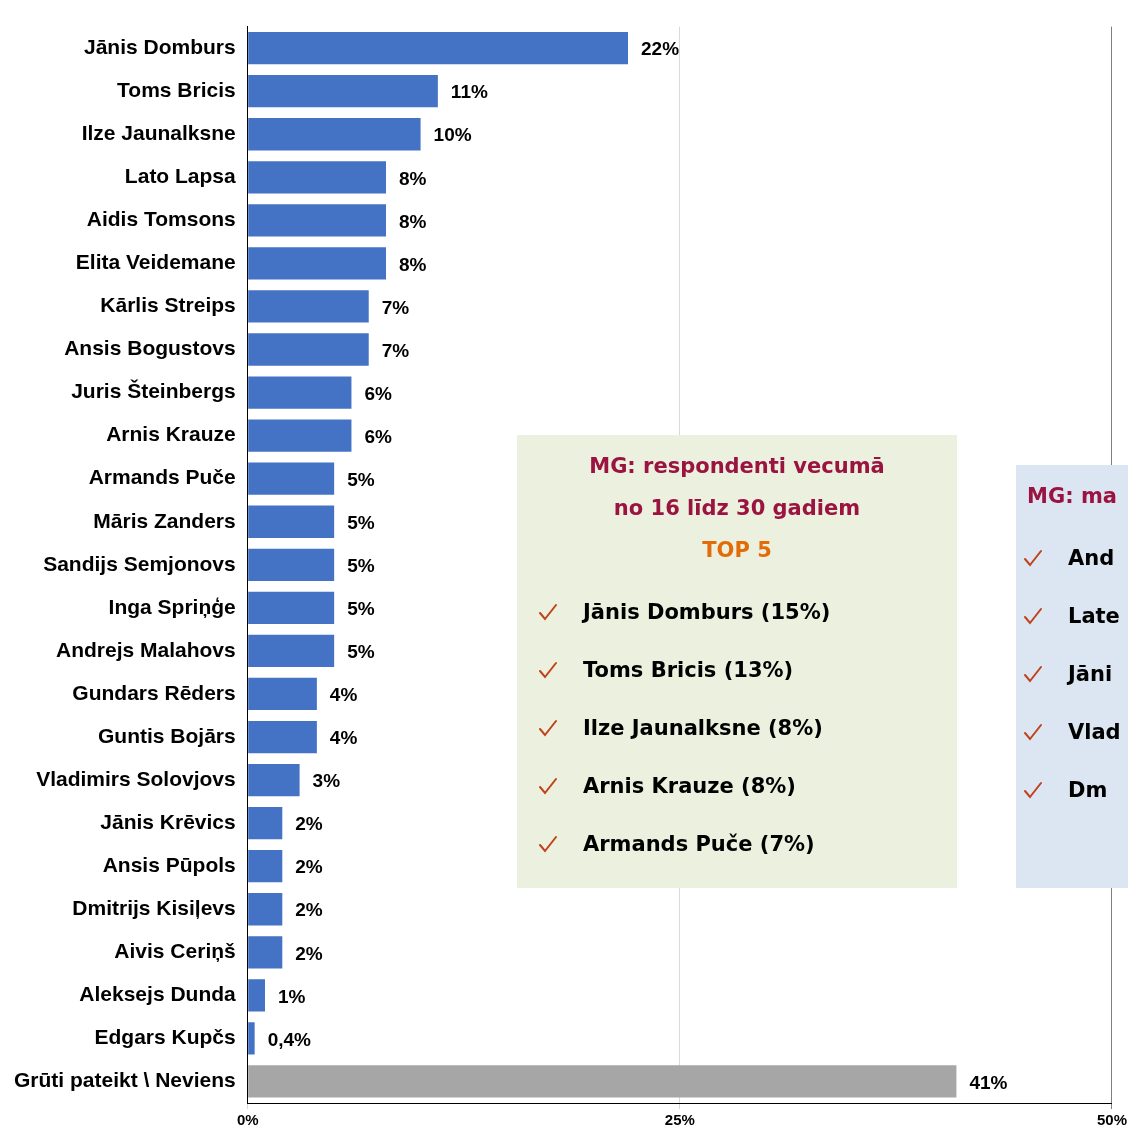  Describe the element at coordinates (136, 778) in the screenshot. I see `y-tick-label: Vladimirs Solovjovs` at that location.